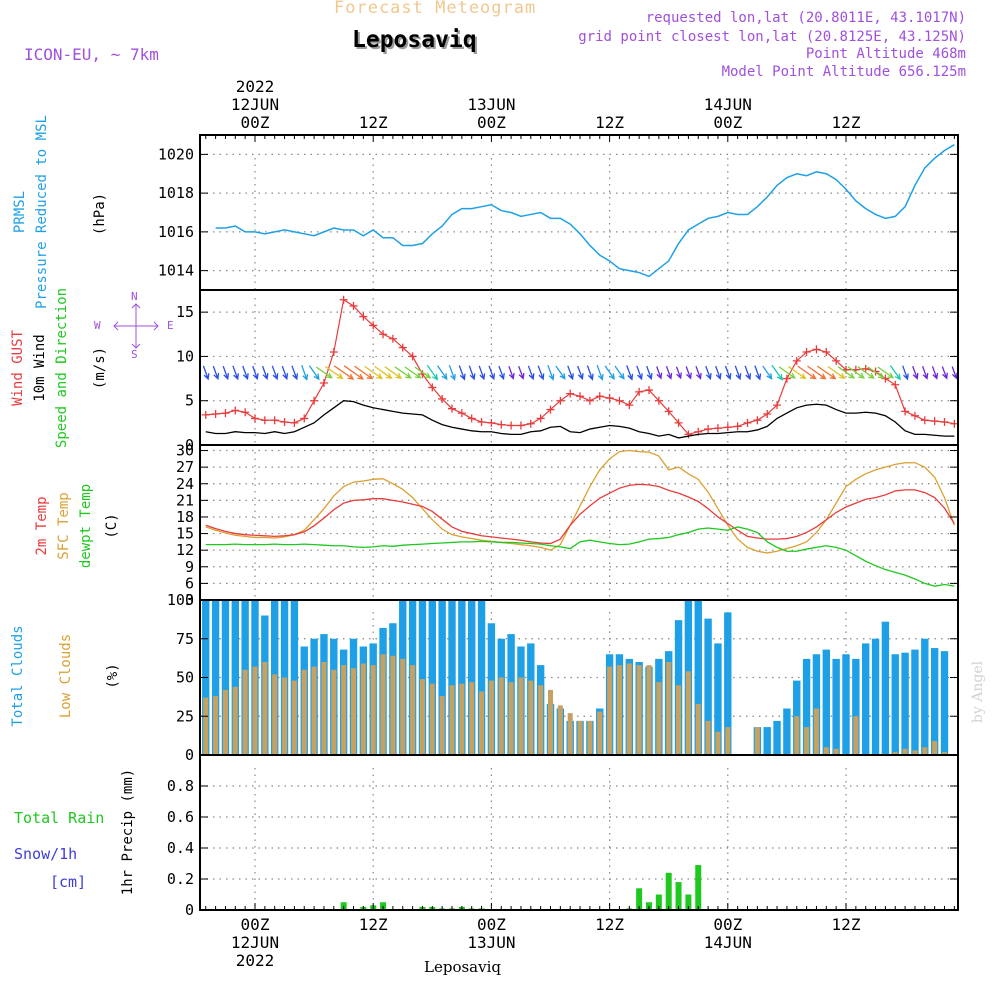  I want to click on precip-rain-label: Total Rain, so click(59, 818).